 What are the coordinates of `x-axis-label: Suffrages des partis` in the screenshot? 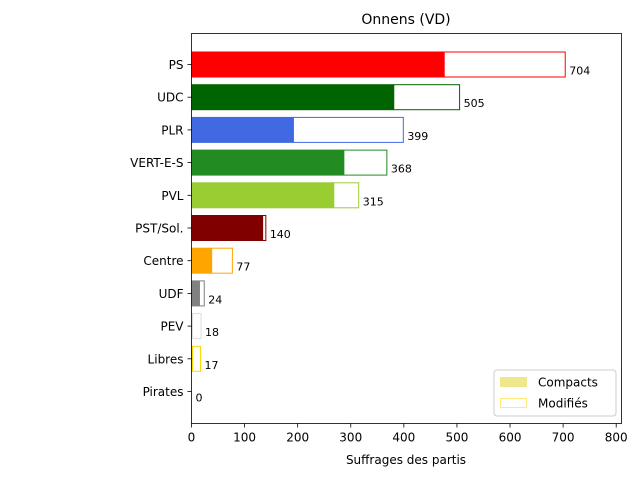 It's located at (406, 460).